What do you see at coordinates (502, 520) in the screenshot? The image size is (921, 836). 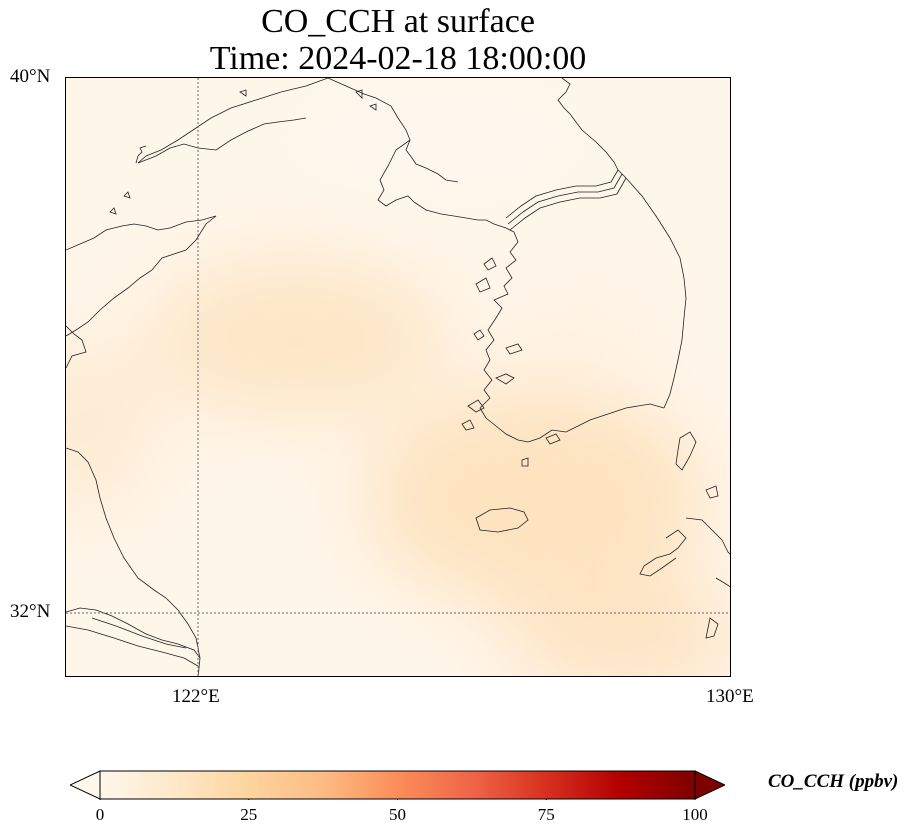 I see `jeju-island-outline` at bounding box center [502, 520].